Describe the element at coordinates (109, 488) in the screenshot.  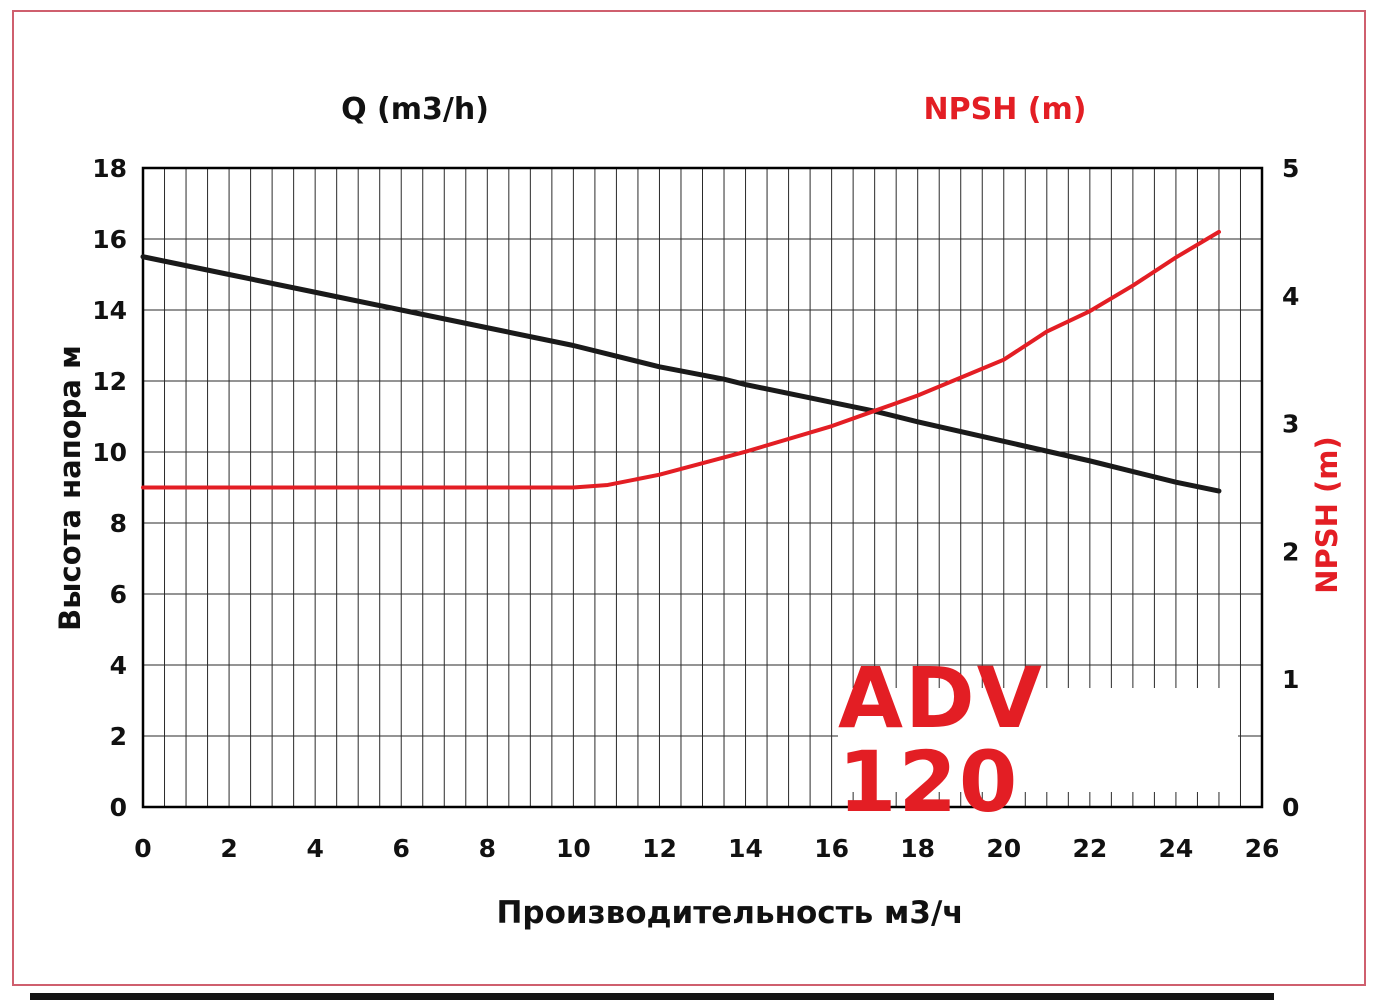
I see `y-left-tick-labels: 0 2 4 6 8 10 12 14 16 18` at that location.